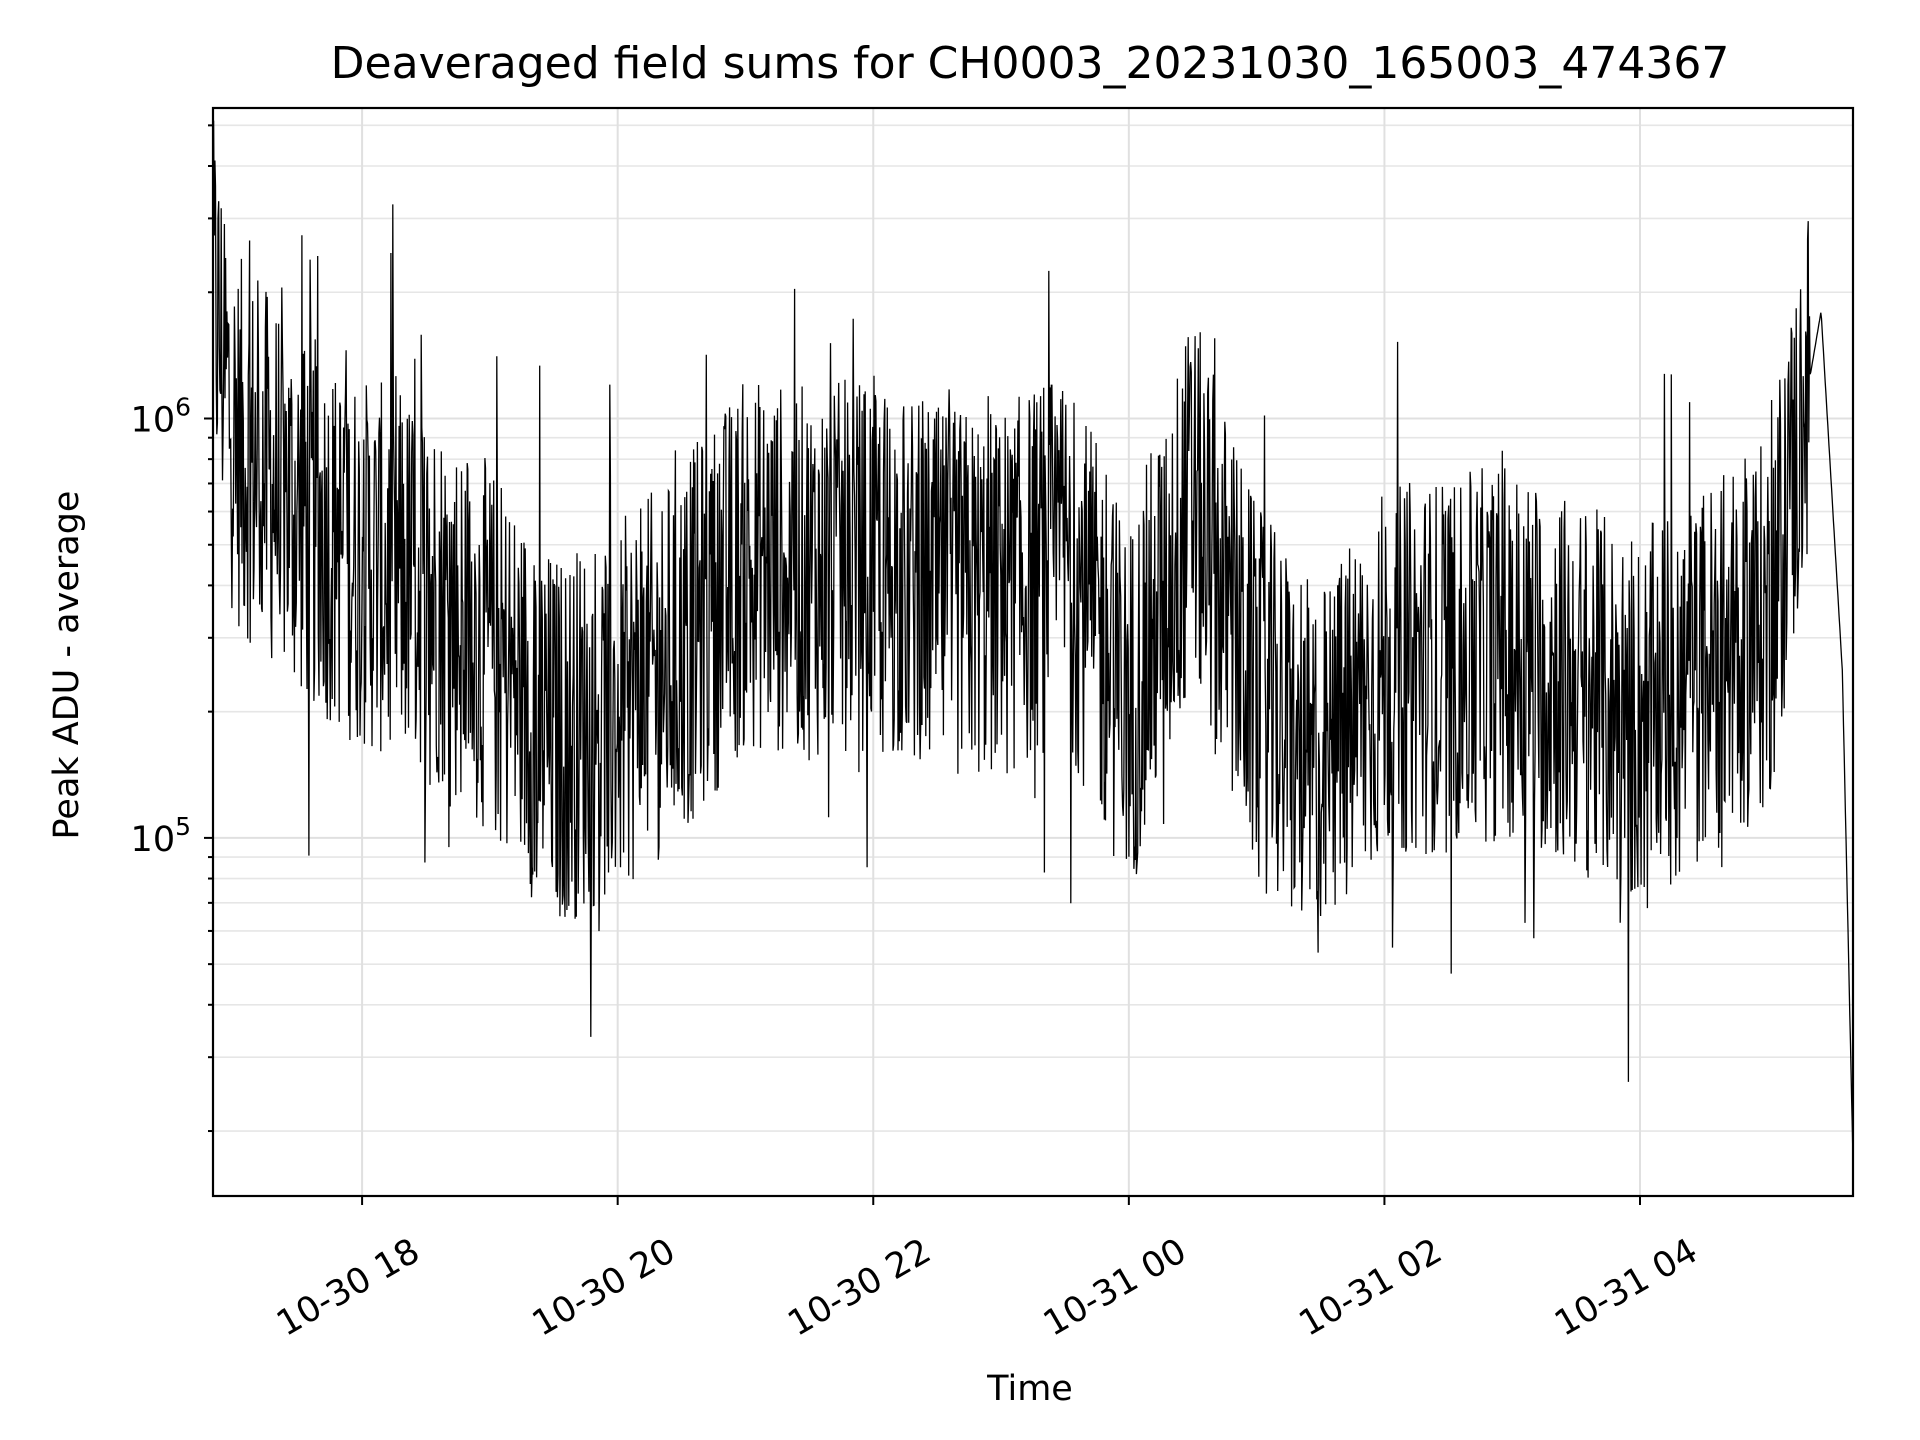 Image resolution: width=1920 pixels, height=1440 pixels. Describe the element at coordinates (161, 836) in the screenshot. I see `y-tick-label: 10⁵` at that location.